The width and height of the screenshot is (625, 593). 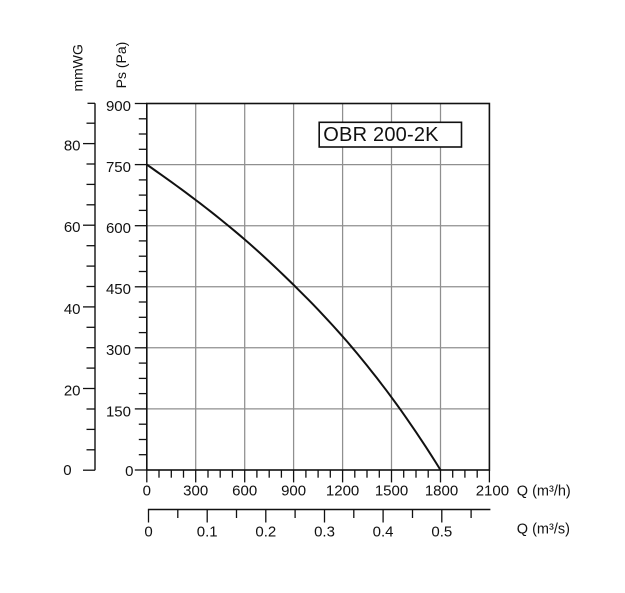 What do you see at coordinates (207, 532) in the screenshot?
I see `svg-text: 0.1` at bounding box center [207, 532].